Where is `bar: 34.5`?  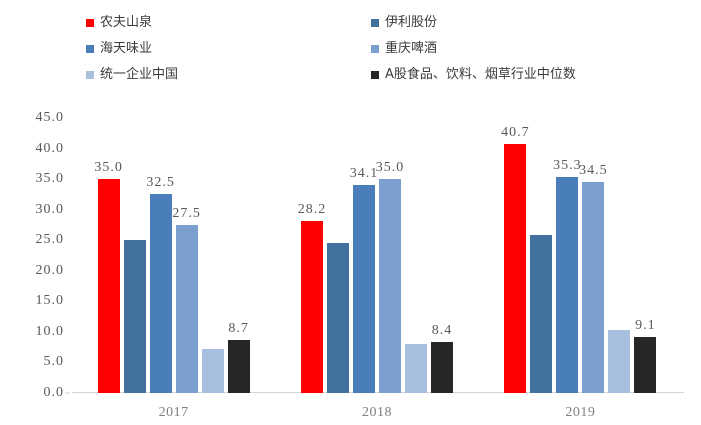
bar: 34.5 is located at coordinates (593, 278).